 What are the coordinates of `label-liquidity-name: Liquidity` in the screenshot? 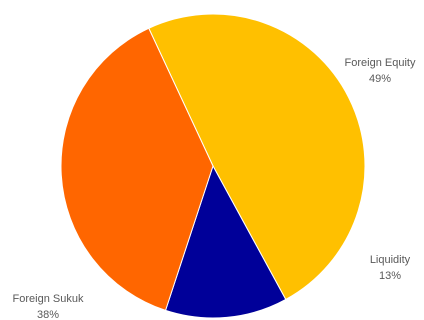 It's located at (390, 260).